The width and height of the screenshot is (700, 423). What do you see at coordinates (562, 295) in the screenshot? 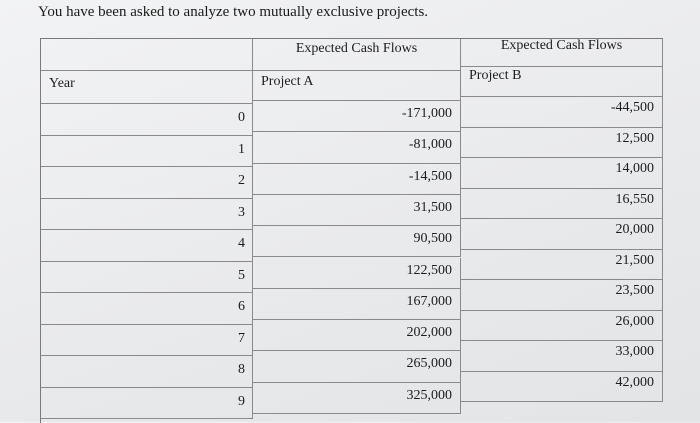
I see `project-b-cash-flow-cell: 23,500` at bounding box center [562, 295].